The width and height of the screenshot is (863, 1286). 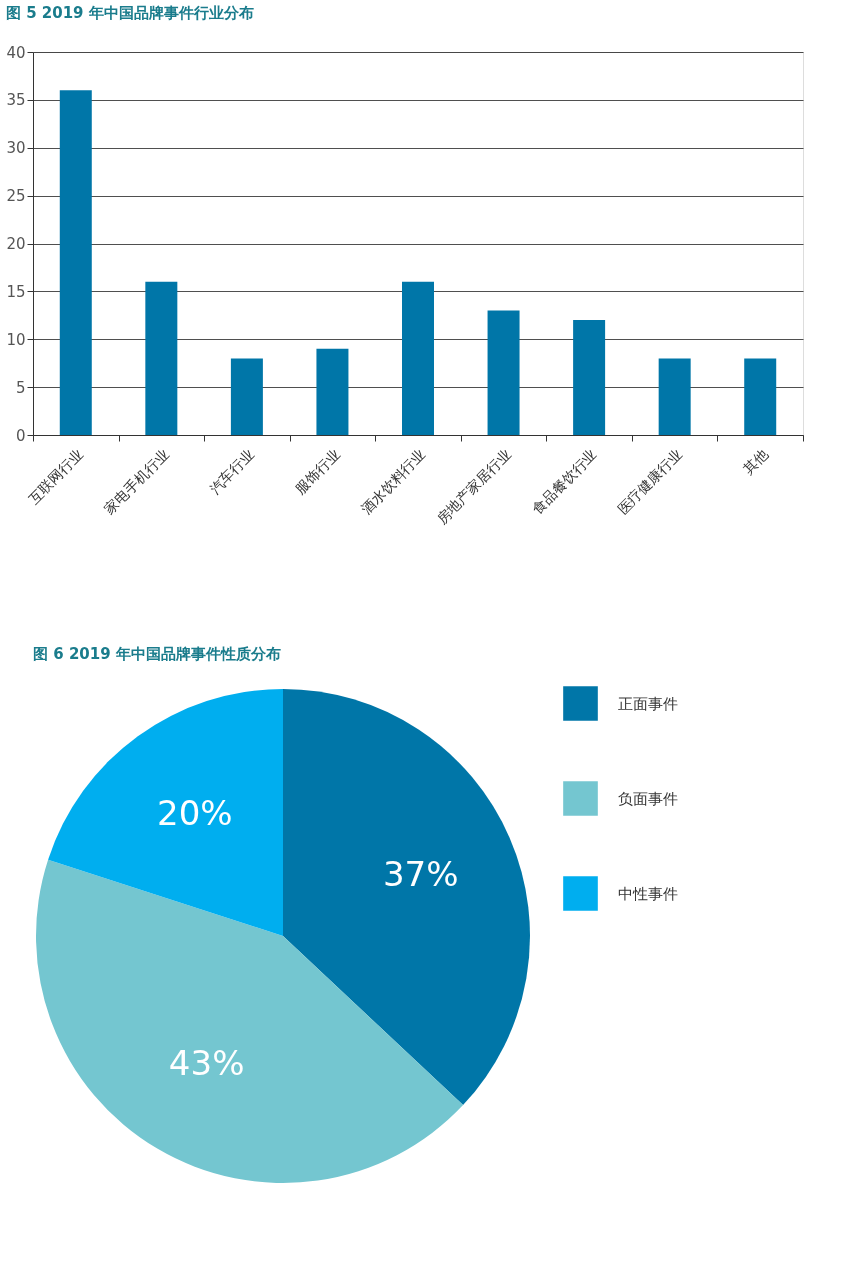 I want to click on y-tick-label: 10, so click(x=16, y=339).